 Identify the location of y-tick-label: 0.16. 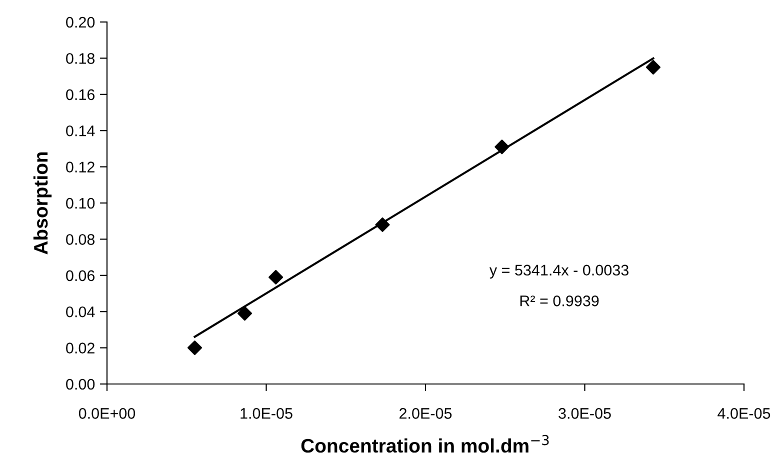
(80, 94).